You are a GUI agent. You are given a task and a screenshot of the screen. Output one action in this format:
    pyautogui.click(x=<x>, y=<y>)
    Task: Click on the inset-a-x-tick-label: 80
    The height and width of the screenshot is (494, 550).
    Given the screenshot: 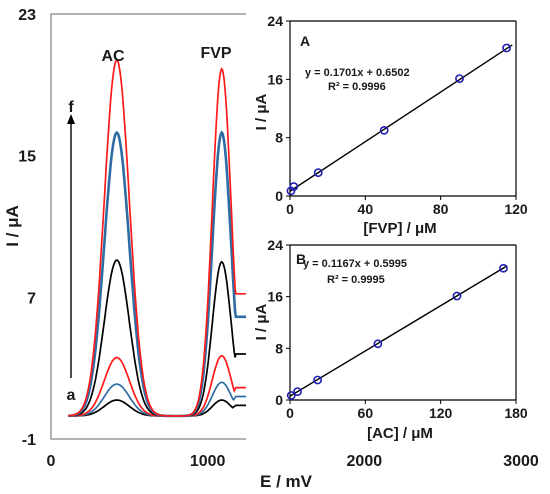 What is the action you would take?
    pyautogui.click(x=441, y=209)
    